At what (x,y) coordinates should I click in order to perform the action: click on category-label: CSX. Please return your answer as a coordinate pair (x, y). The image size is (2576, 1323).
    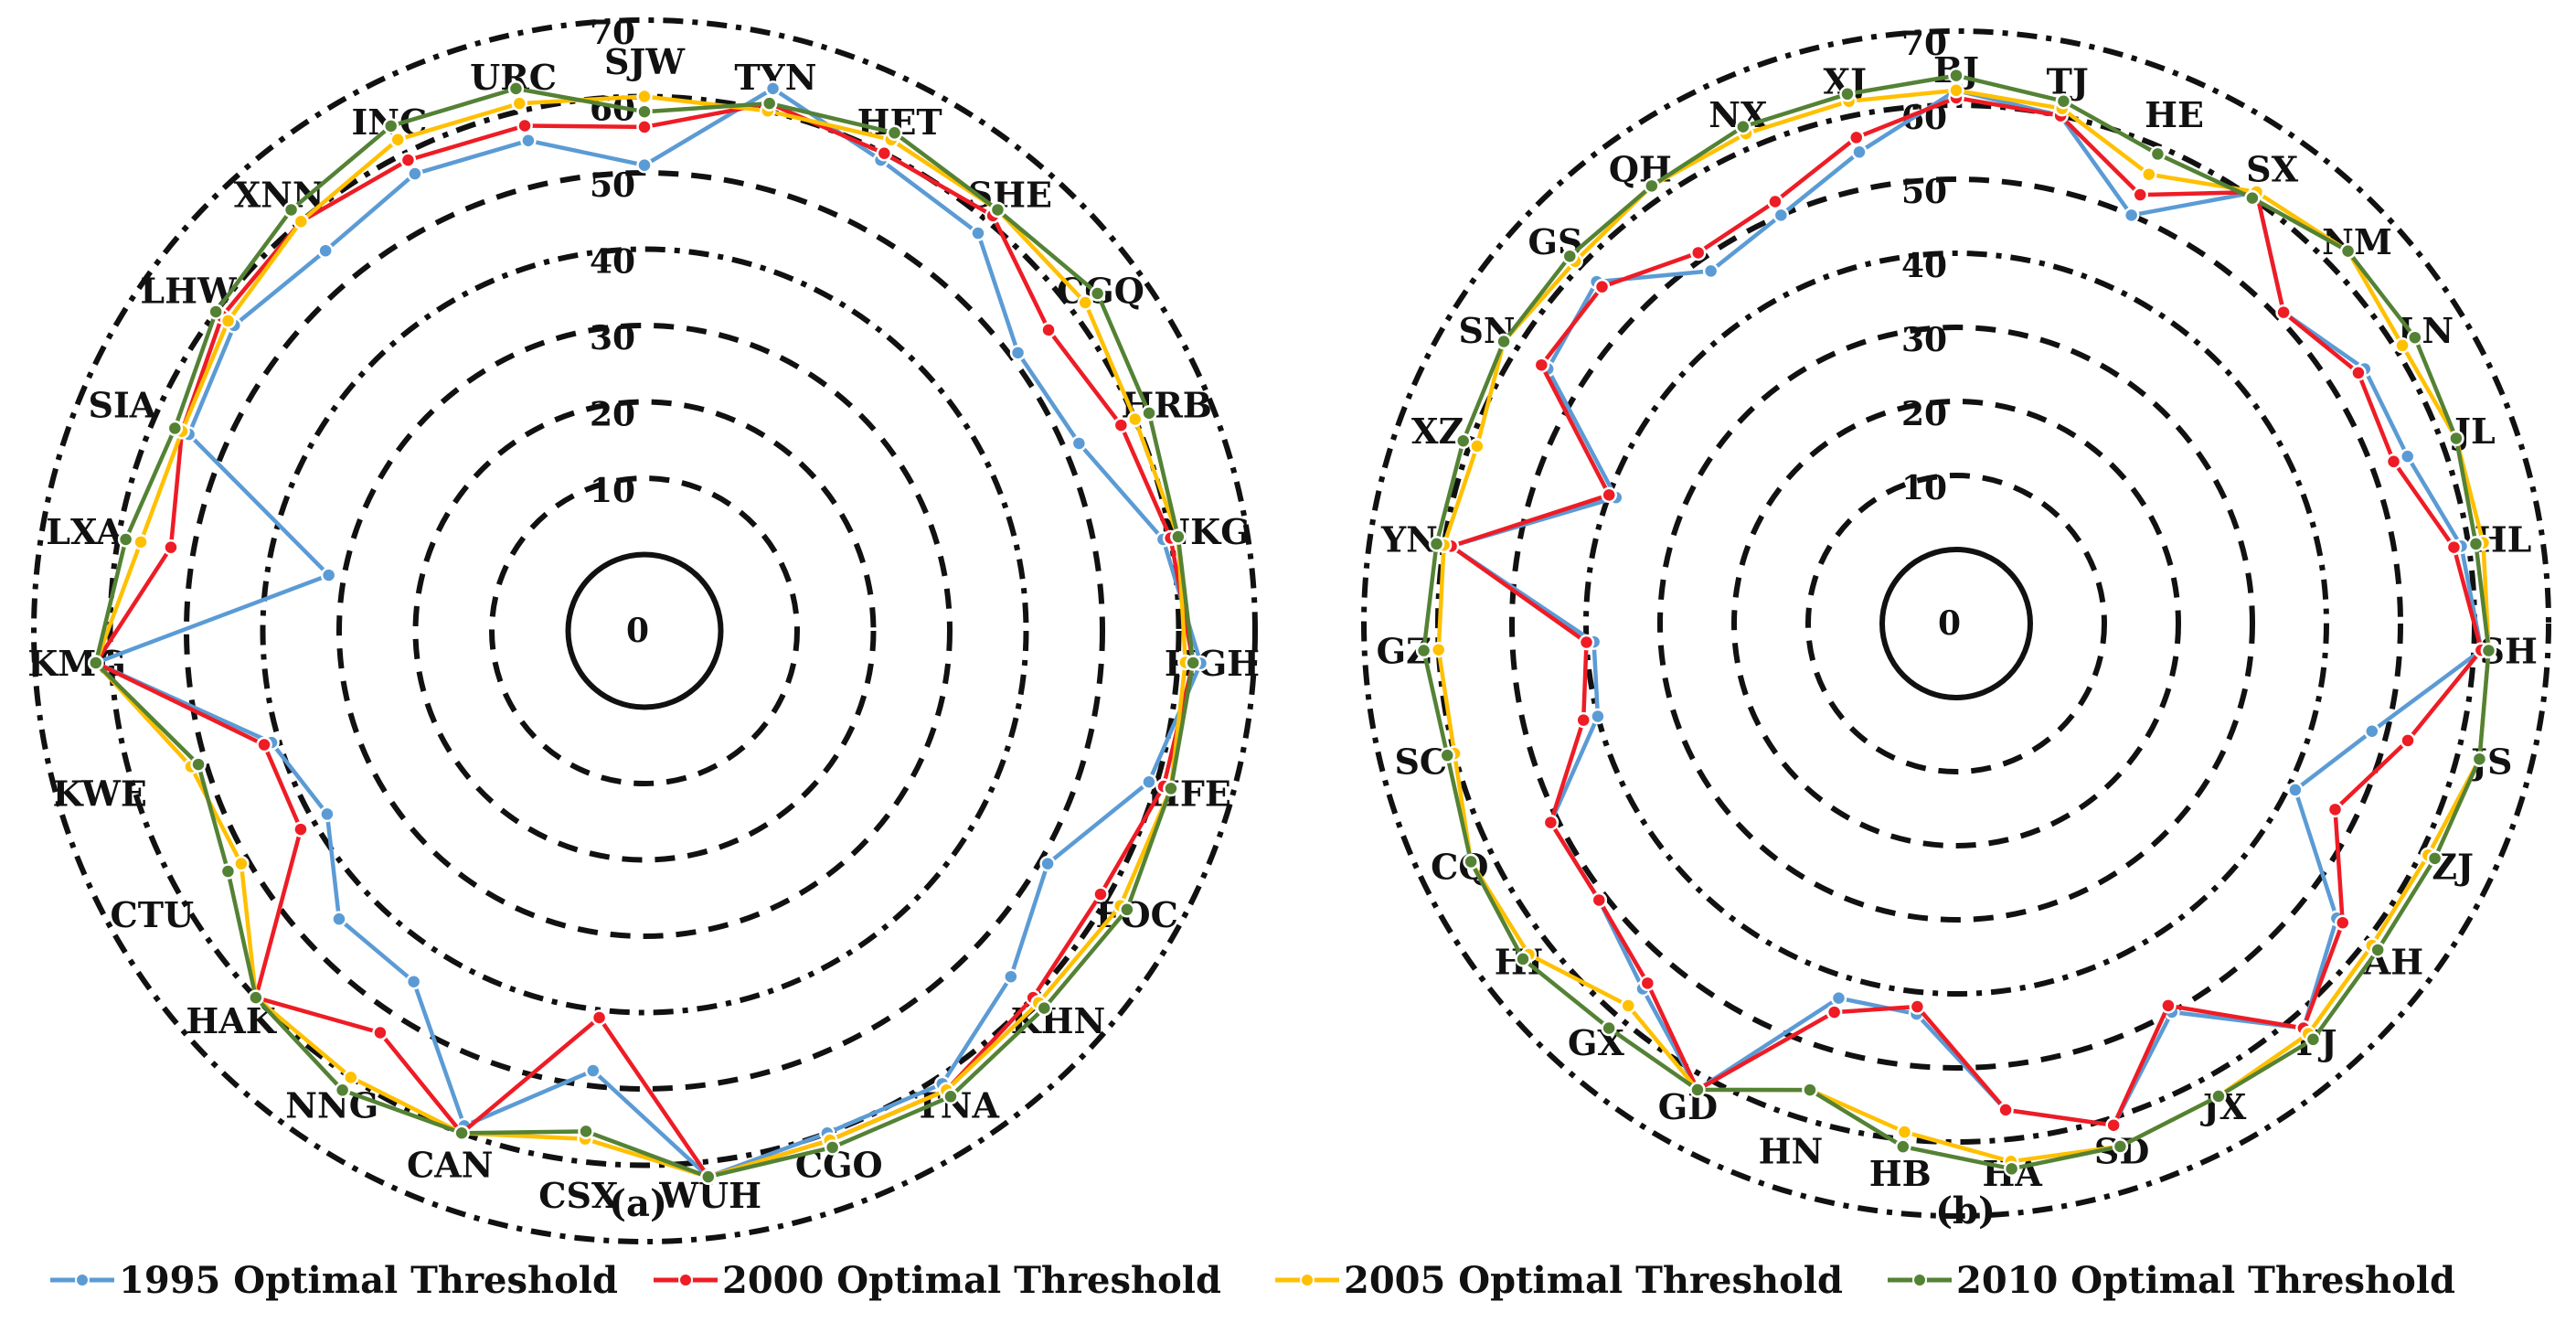
    Looking at the image, I should click on (578, 1195).